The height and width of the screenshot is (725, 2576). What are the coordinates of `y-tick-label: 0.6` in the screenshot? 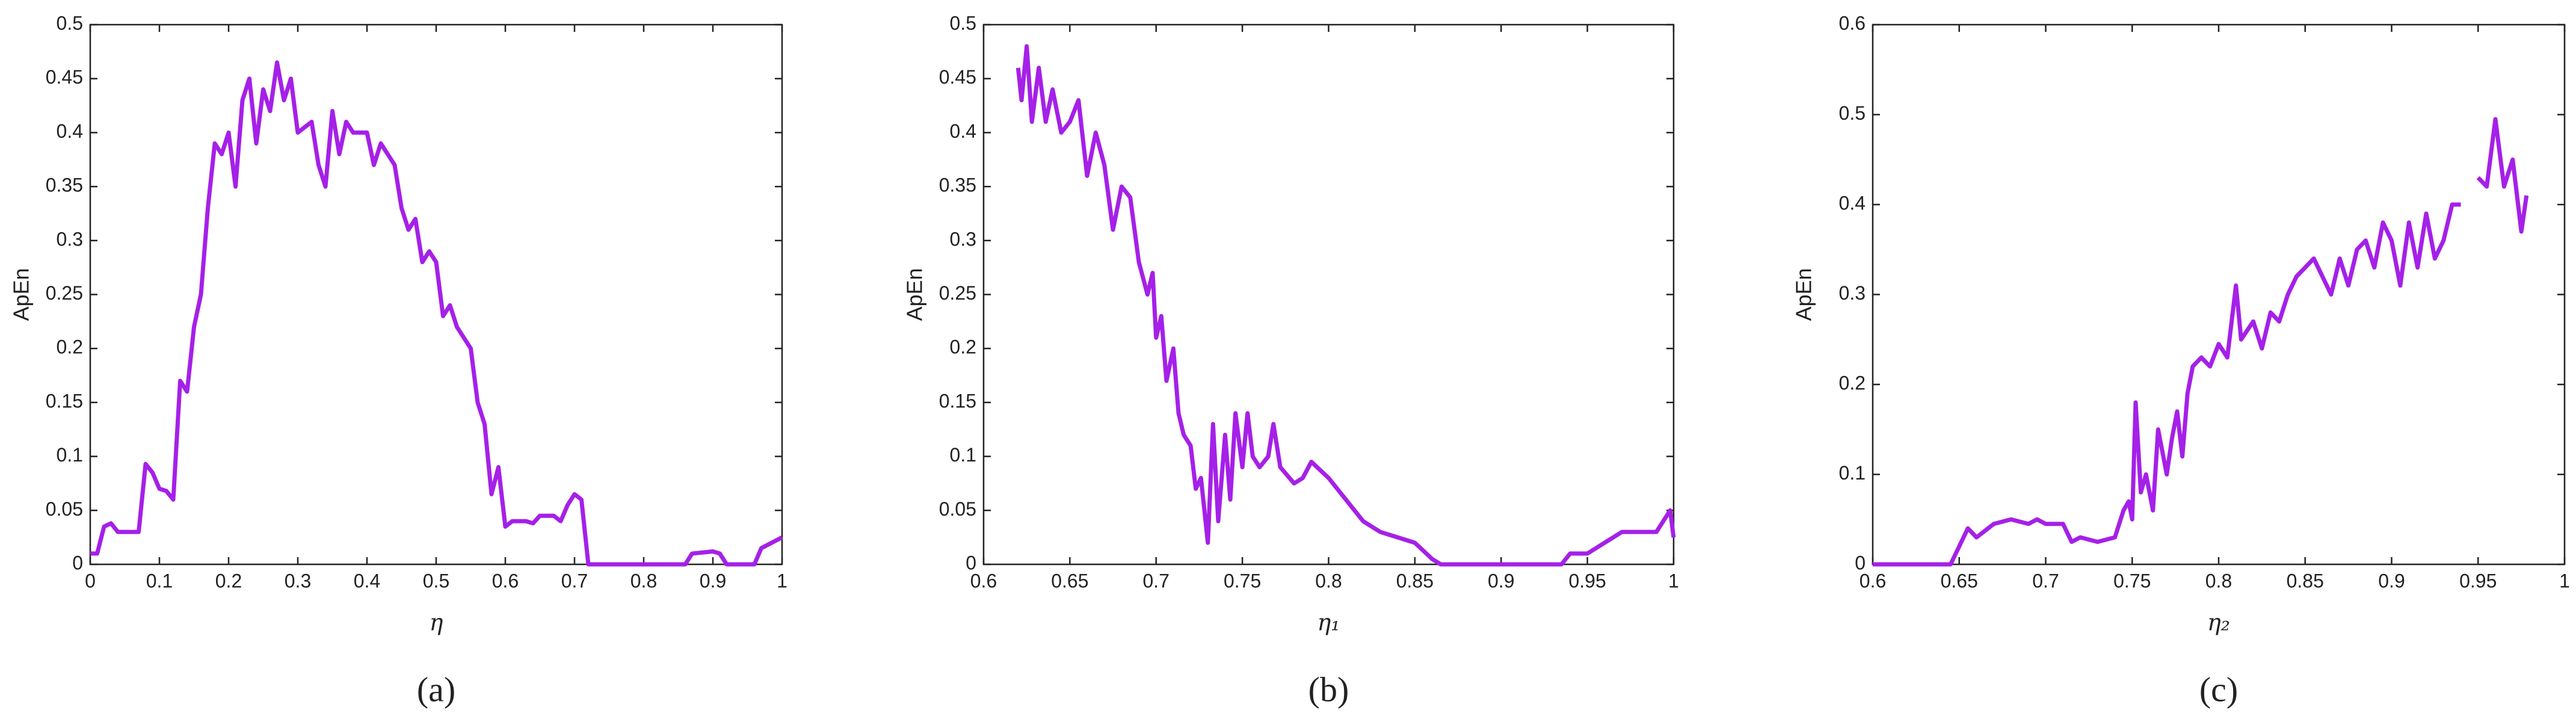 It's located at (1852, 23).